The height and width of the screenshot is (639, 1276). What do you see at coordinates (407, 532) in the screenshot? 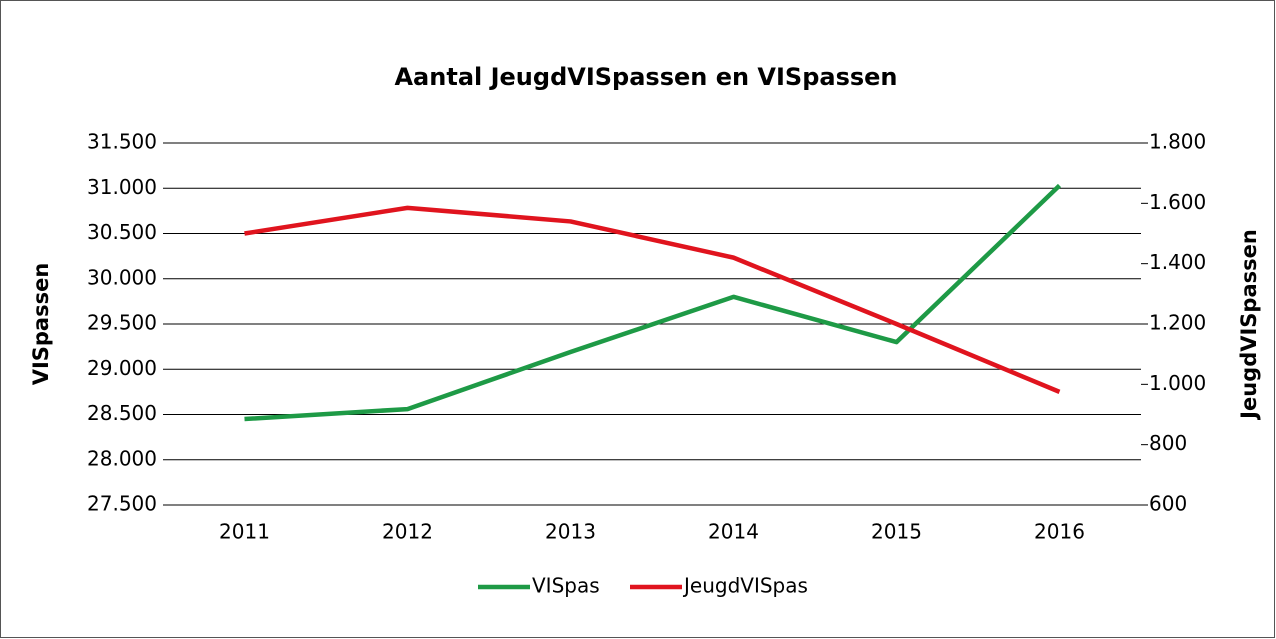
I see `x-tick-label: 2012` at bounding box center [407, 532].